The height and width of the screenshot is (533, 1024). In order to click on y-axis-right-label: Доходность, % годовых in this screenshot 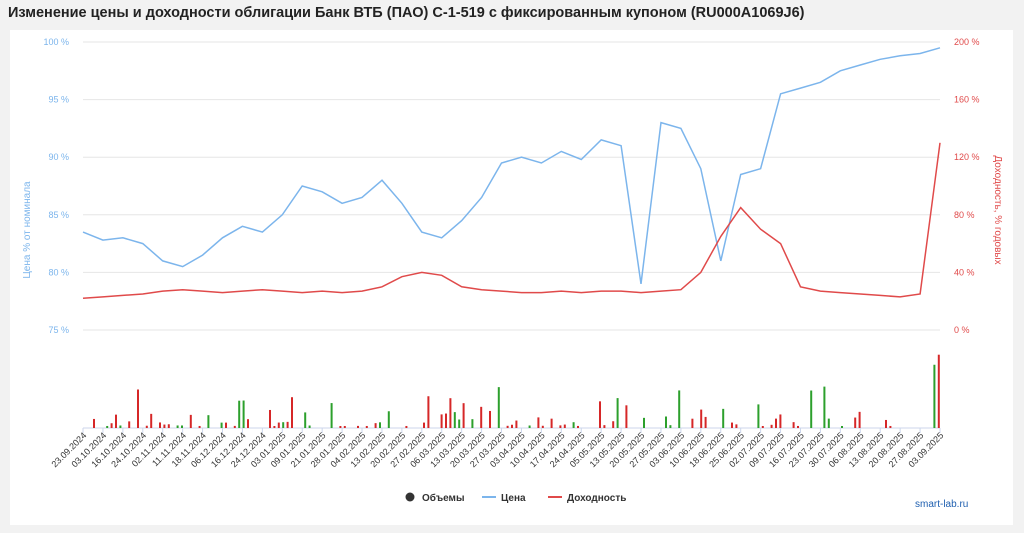, I will do `click(997, 209)`.